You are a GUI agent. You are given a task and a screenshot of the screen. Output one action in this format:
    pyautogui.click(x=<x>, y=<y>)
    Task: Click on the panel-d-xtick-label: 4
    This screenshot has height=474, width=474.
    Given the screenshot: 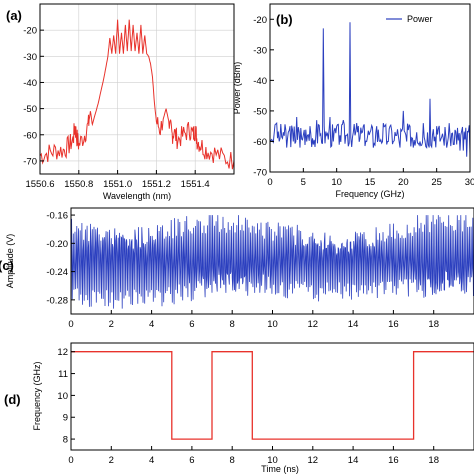 What is the action you would take?
    pyautogui.click(x=151, y=460)
    